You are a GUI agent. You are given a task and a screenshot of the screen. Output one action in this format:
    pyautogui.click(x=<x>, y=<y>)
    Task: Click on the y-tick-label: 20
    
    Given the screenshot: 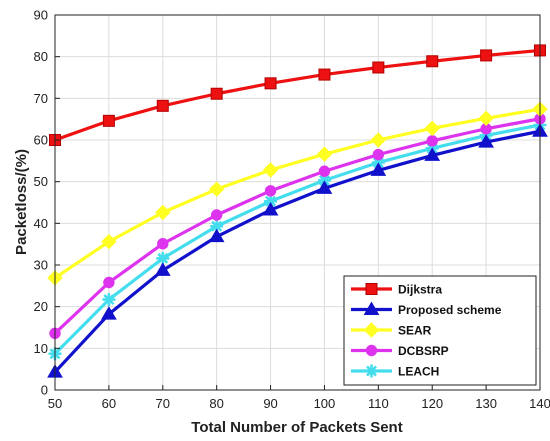 What is the action you would take?
    pyautogui.click(x=41, y=306)
    